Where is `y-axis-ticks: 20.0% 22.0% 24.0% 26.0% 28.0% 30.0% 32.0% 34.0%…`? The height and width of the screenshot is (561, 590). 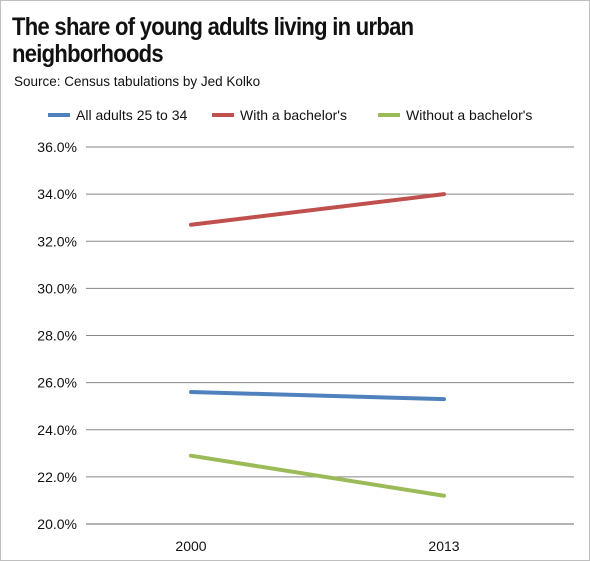 y-axis-ticks: 20.0% 22.0% 24.0% 26.0% 28.0% 30.0% 32.0% 34.0%… is located at coordinates (57, 335).